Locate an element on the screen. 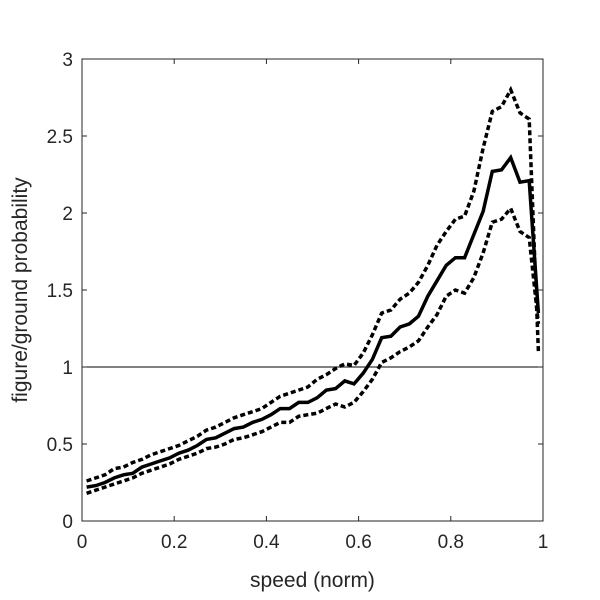  y-tick-label: 1 is located at coordinates (67, 368).